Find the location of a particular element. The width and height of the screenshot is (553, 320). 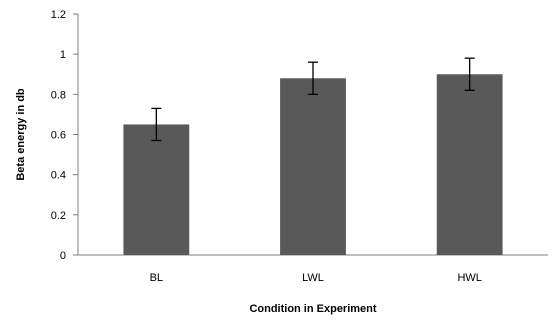

y-tick-label: 1.2 is located at coordinates (58, 15).